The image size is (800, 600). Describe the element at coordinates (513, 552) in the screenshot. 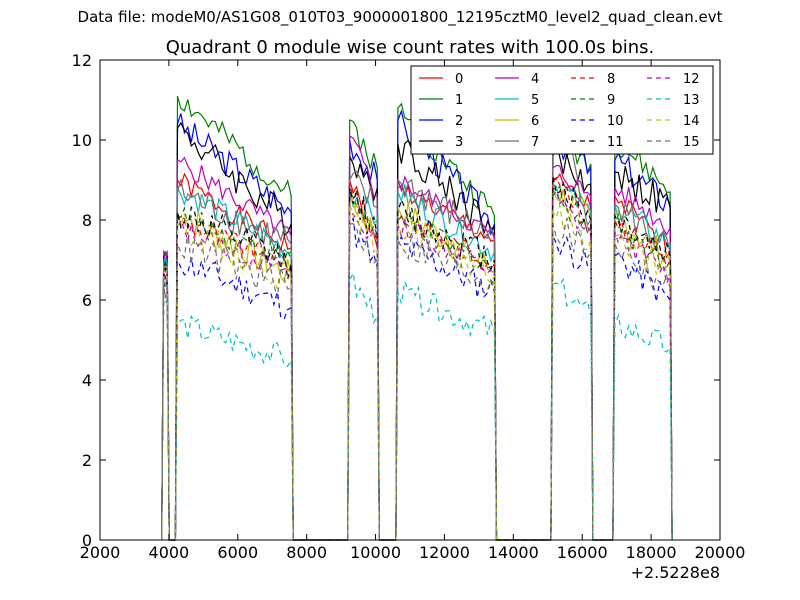

I see `x-tick-label: 14000` at that location.